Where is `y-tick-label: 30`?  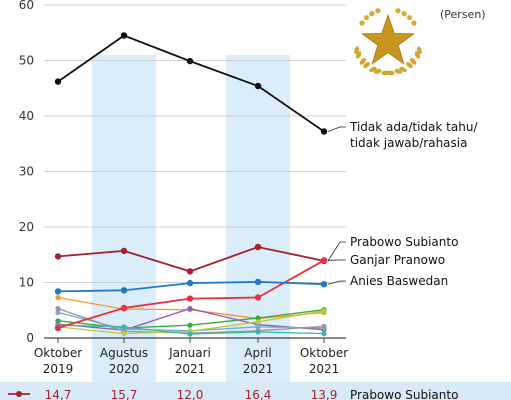
y-tick-label: 30 is located at coordinates (26, 172).